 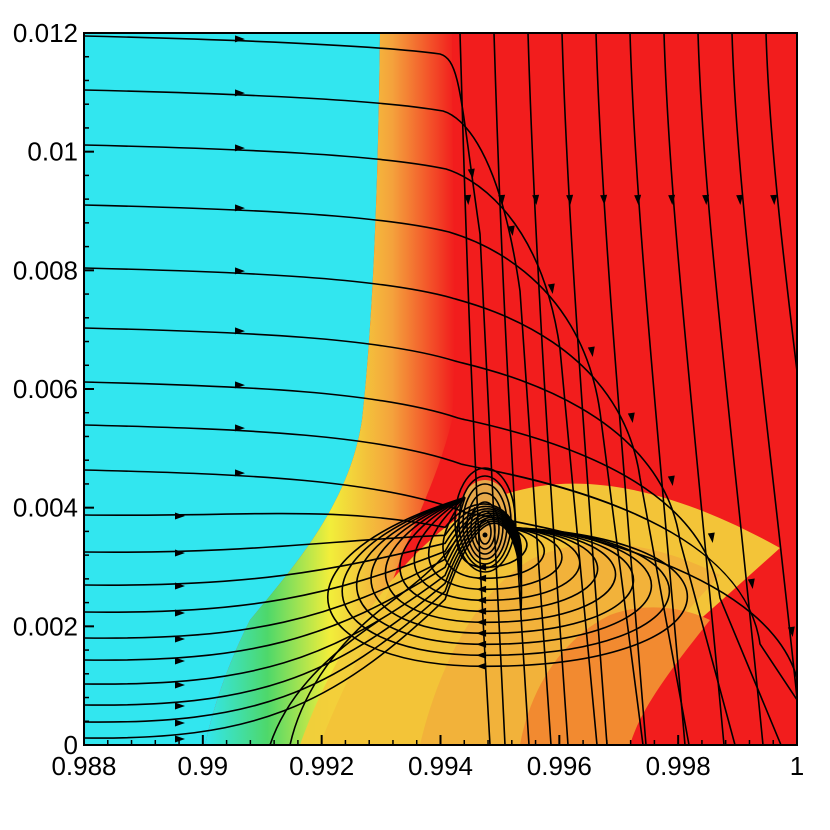 I want to click on y-tick-label: 0.012, so click(x=45, y=33).